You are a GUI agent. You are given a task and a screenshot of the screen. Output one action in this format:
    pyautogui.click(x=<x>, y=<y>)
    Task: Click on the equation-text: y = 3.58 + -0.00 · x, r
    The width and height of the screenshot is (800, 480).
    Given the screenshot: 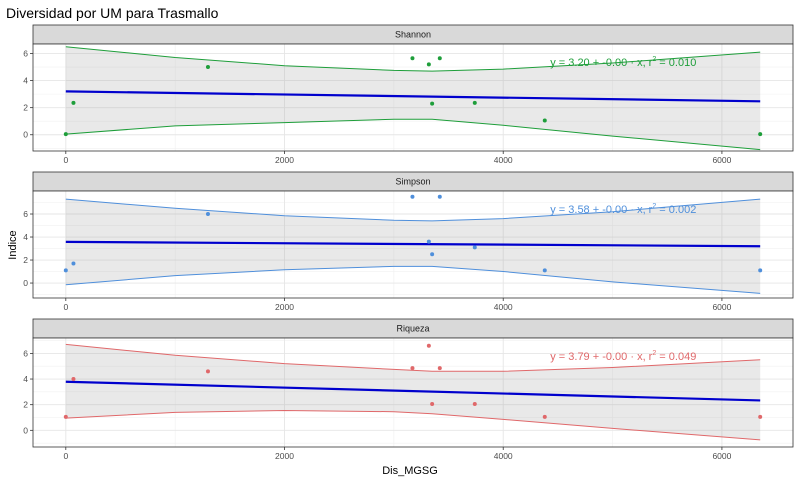 What is the action you would take?
    pyautogui.click(x=601, y=210)
    